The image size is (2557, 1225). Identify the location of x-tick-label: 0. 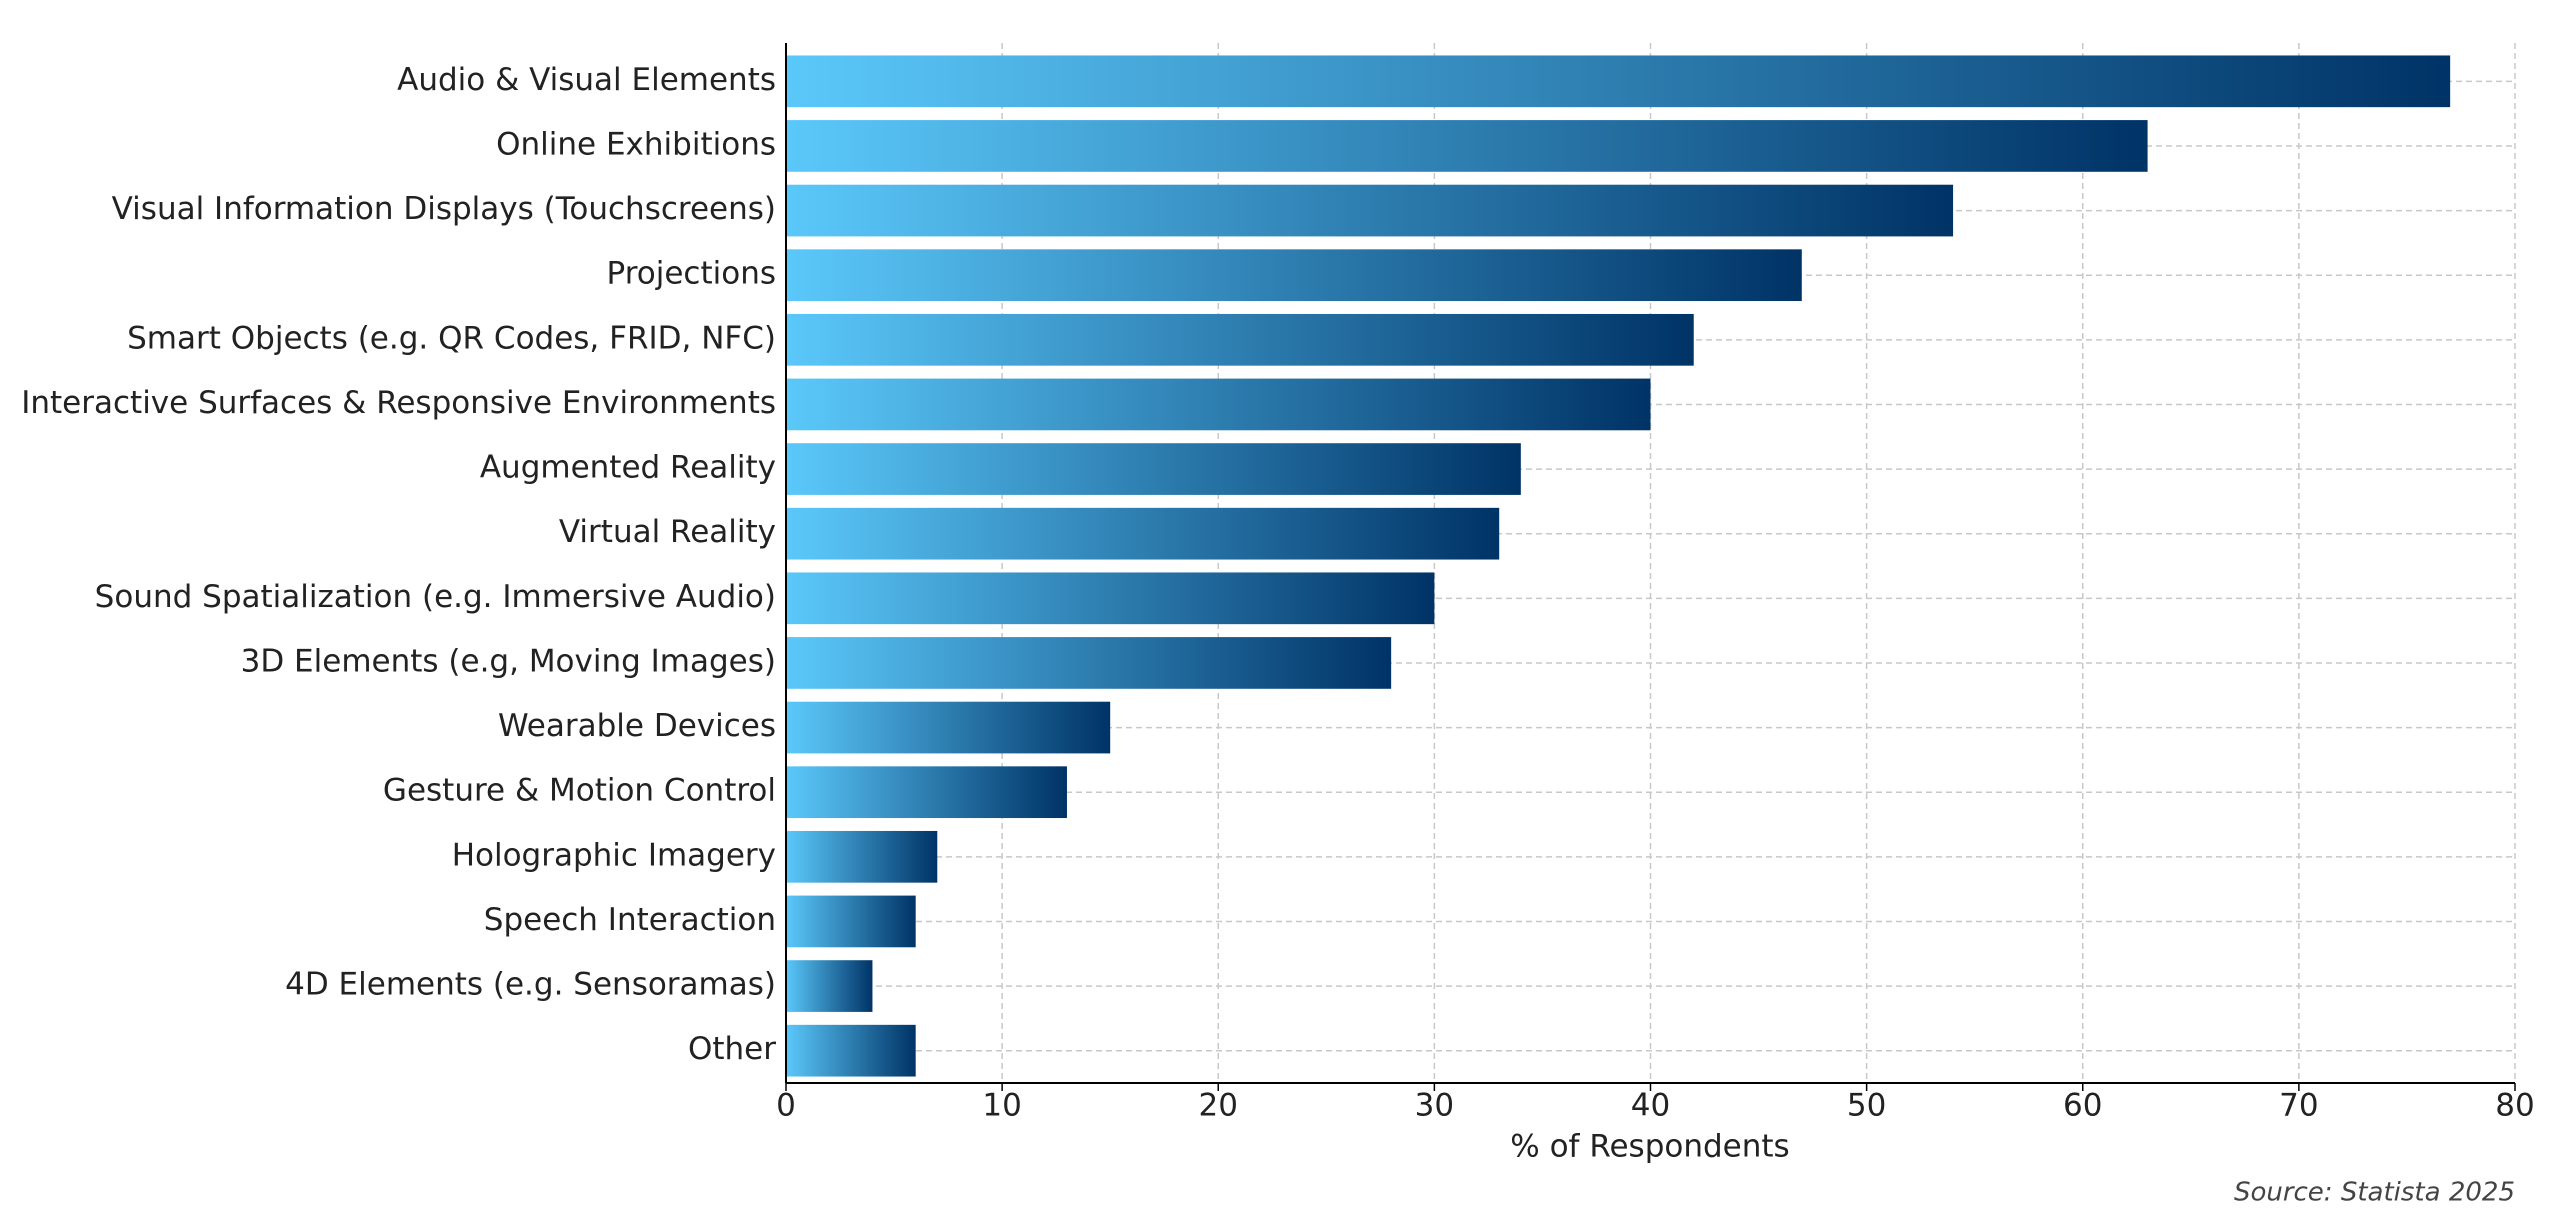
(786, 1106).